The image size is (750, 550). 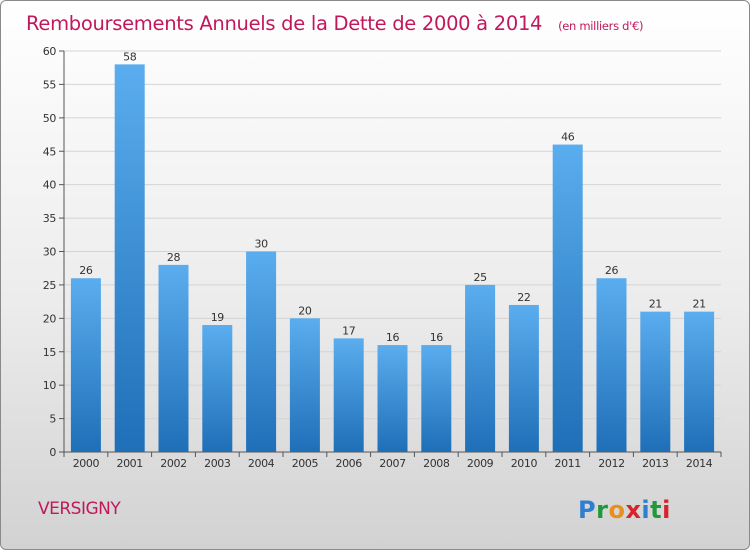 I want to click on x-tick-label: 2010, so click(x=524, y=463).